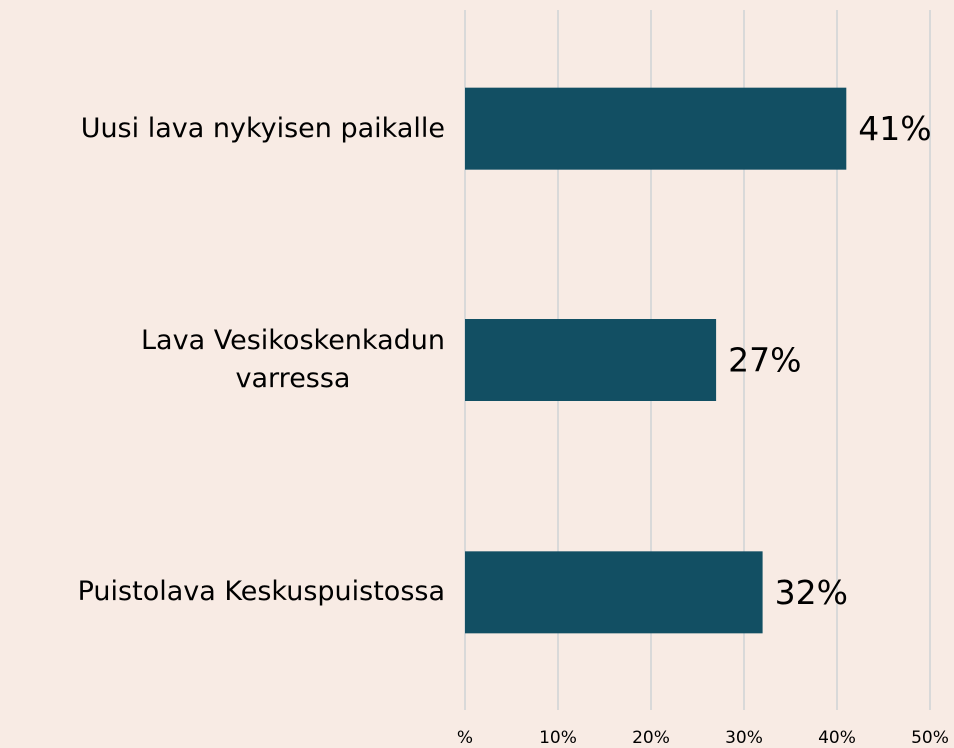 Image resolution: width=954 pixels, height=748 pixels. What do you see at coordinates (293, 359) in the screenshot?
I see `y-tick-label: Lava Vesikoskenkadun varressa` at bounding box center [293, 359].